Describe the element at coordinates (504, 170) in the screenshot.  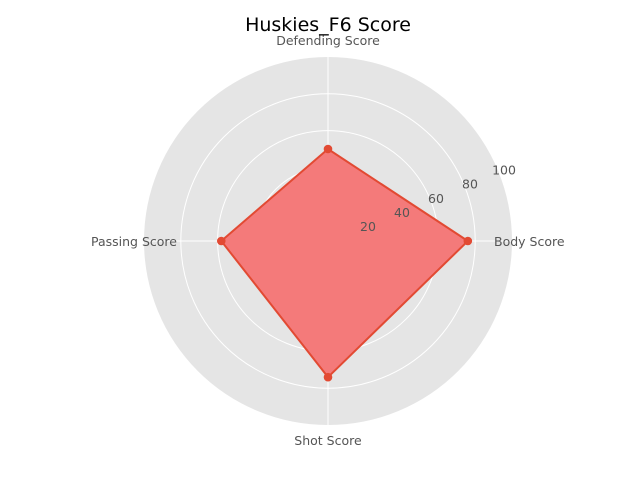
I see `r-tick-label: 100` at that location.